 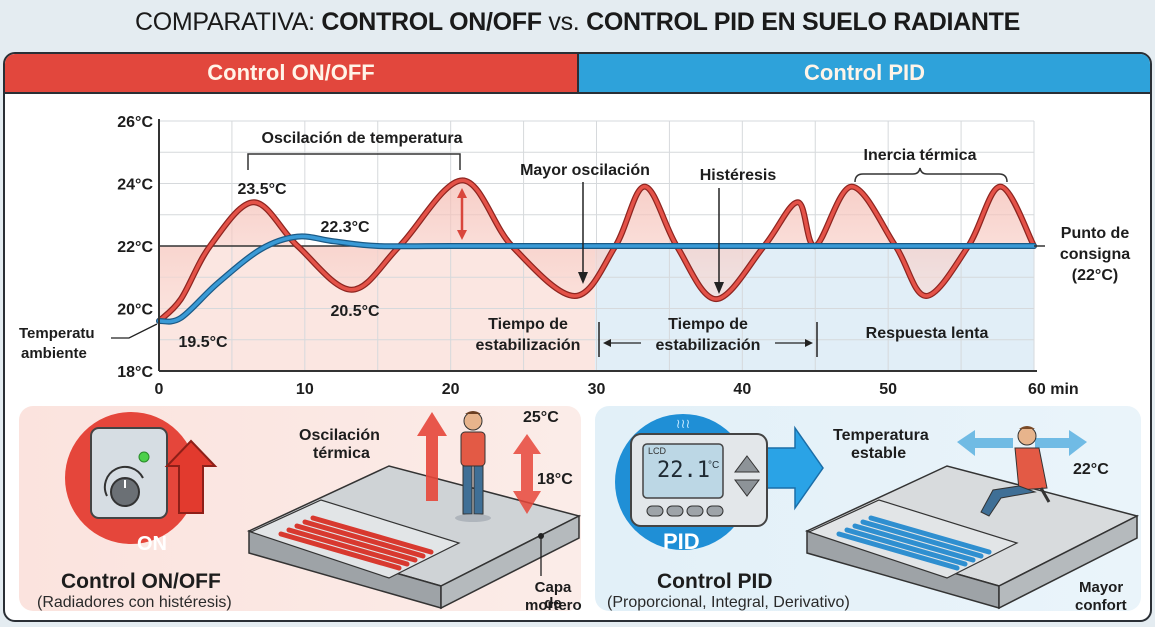 What do you see at coordinates (715, 581) in the screenshot?
I see `pid-panel-title: Control PID` at bounding box center [715, 581].